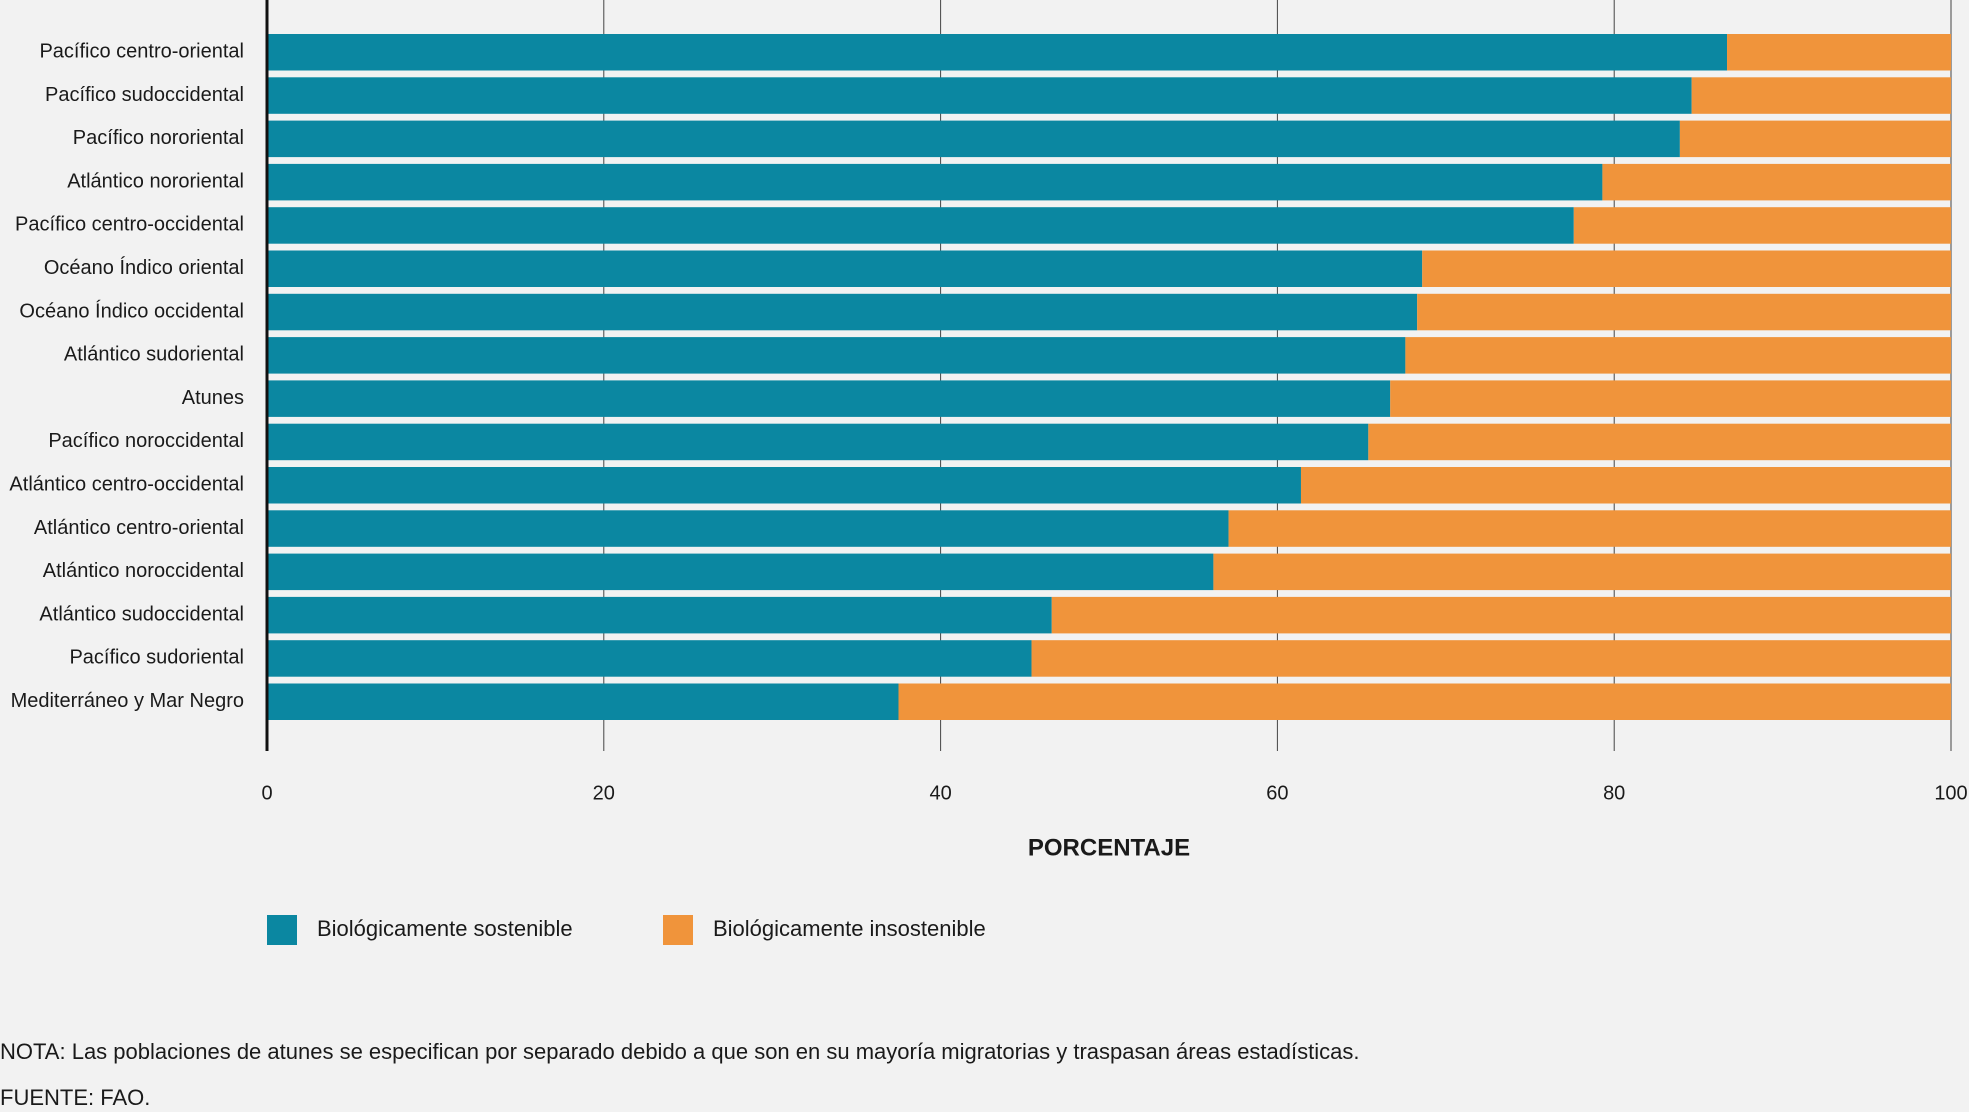  What do you see at coordinates (139, 528) in the screenshot?
I see `y-tick-label: Atlántico centro-oriental` at bounding box center [139, 528].